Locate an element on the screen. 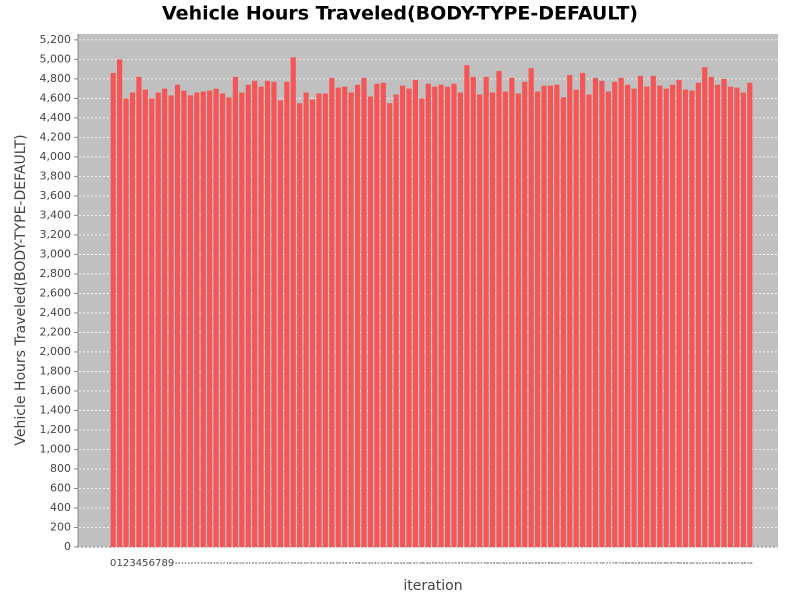  x-tick-label: 27 is located at coordinates (287, 563).